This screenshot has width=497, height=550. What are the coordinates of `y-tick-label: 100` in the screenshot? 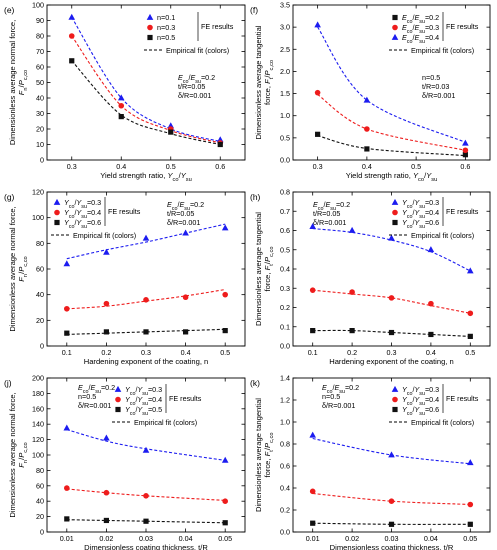 It's located at (38, 5).